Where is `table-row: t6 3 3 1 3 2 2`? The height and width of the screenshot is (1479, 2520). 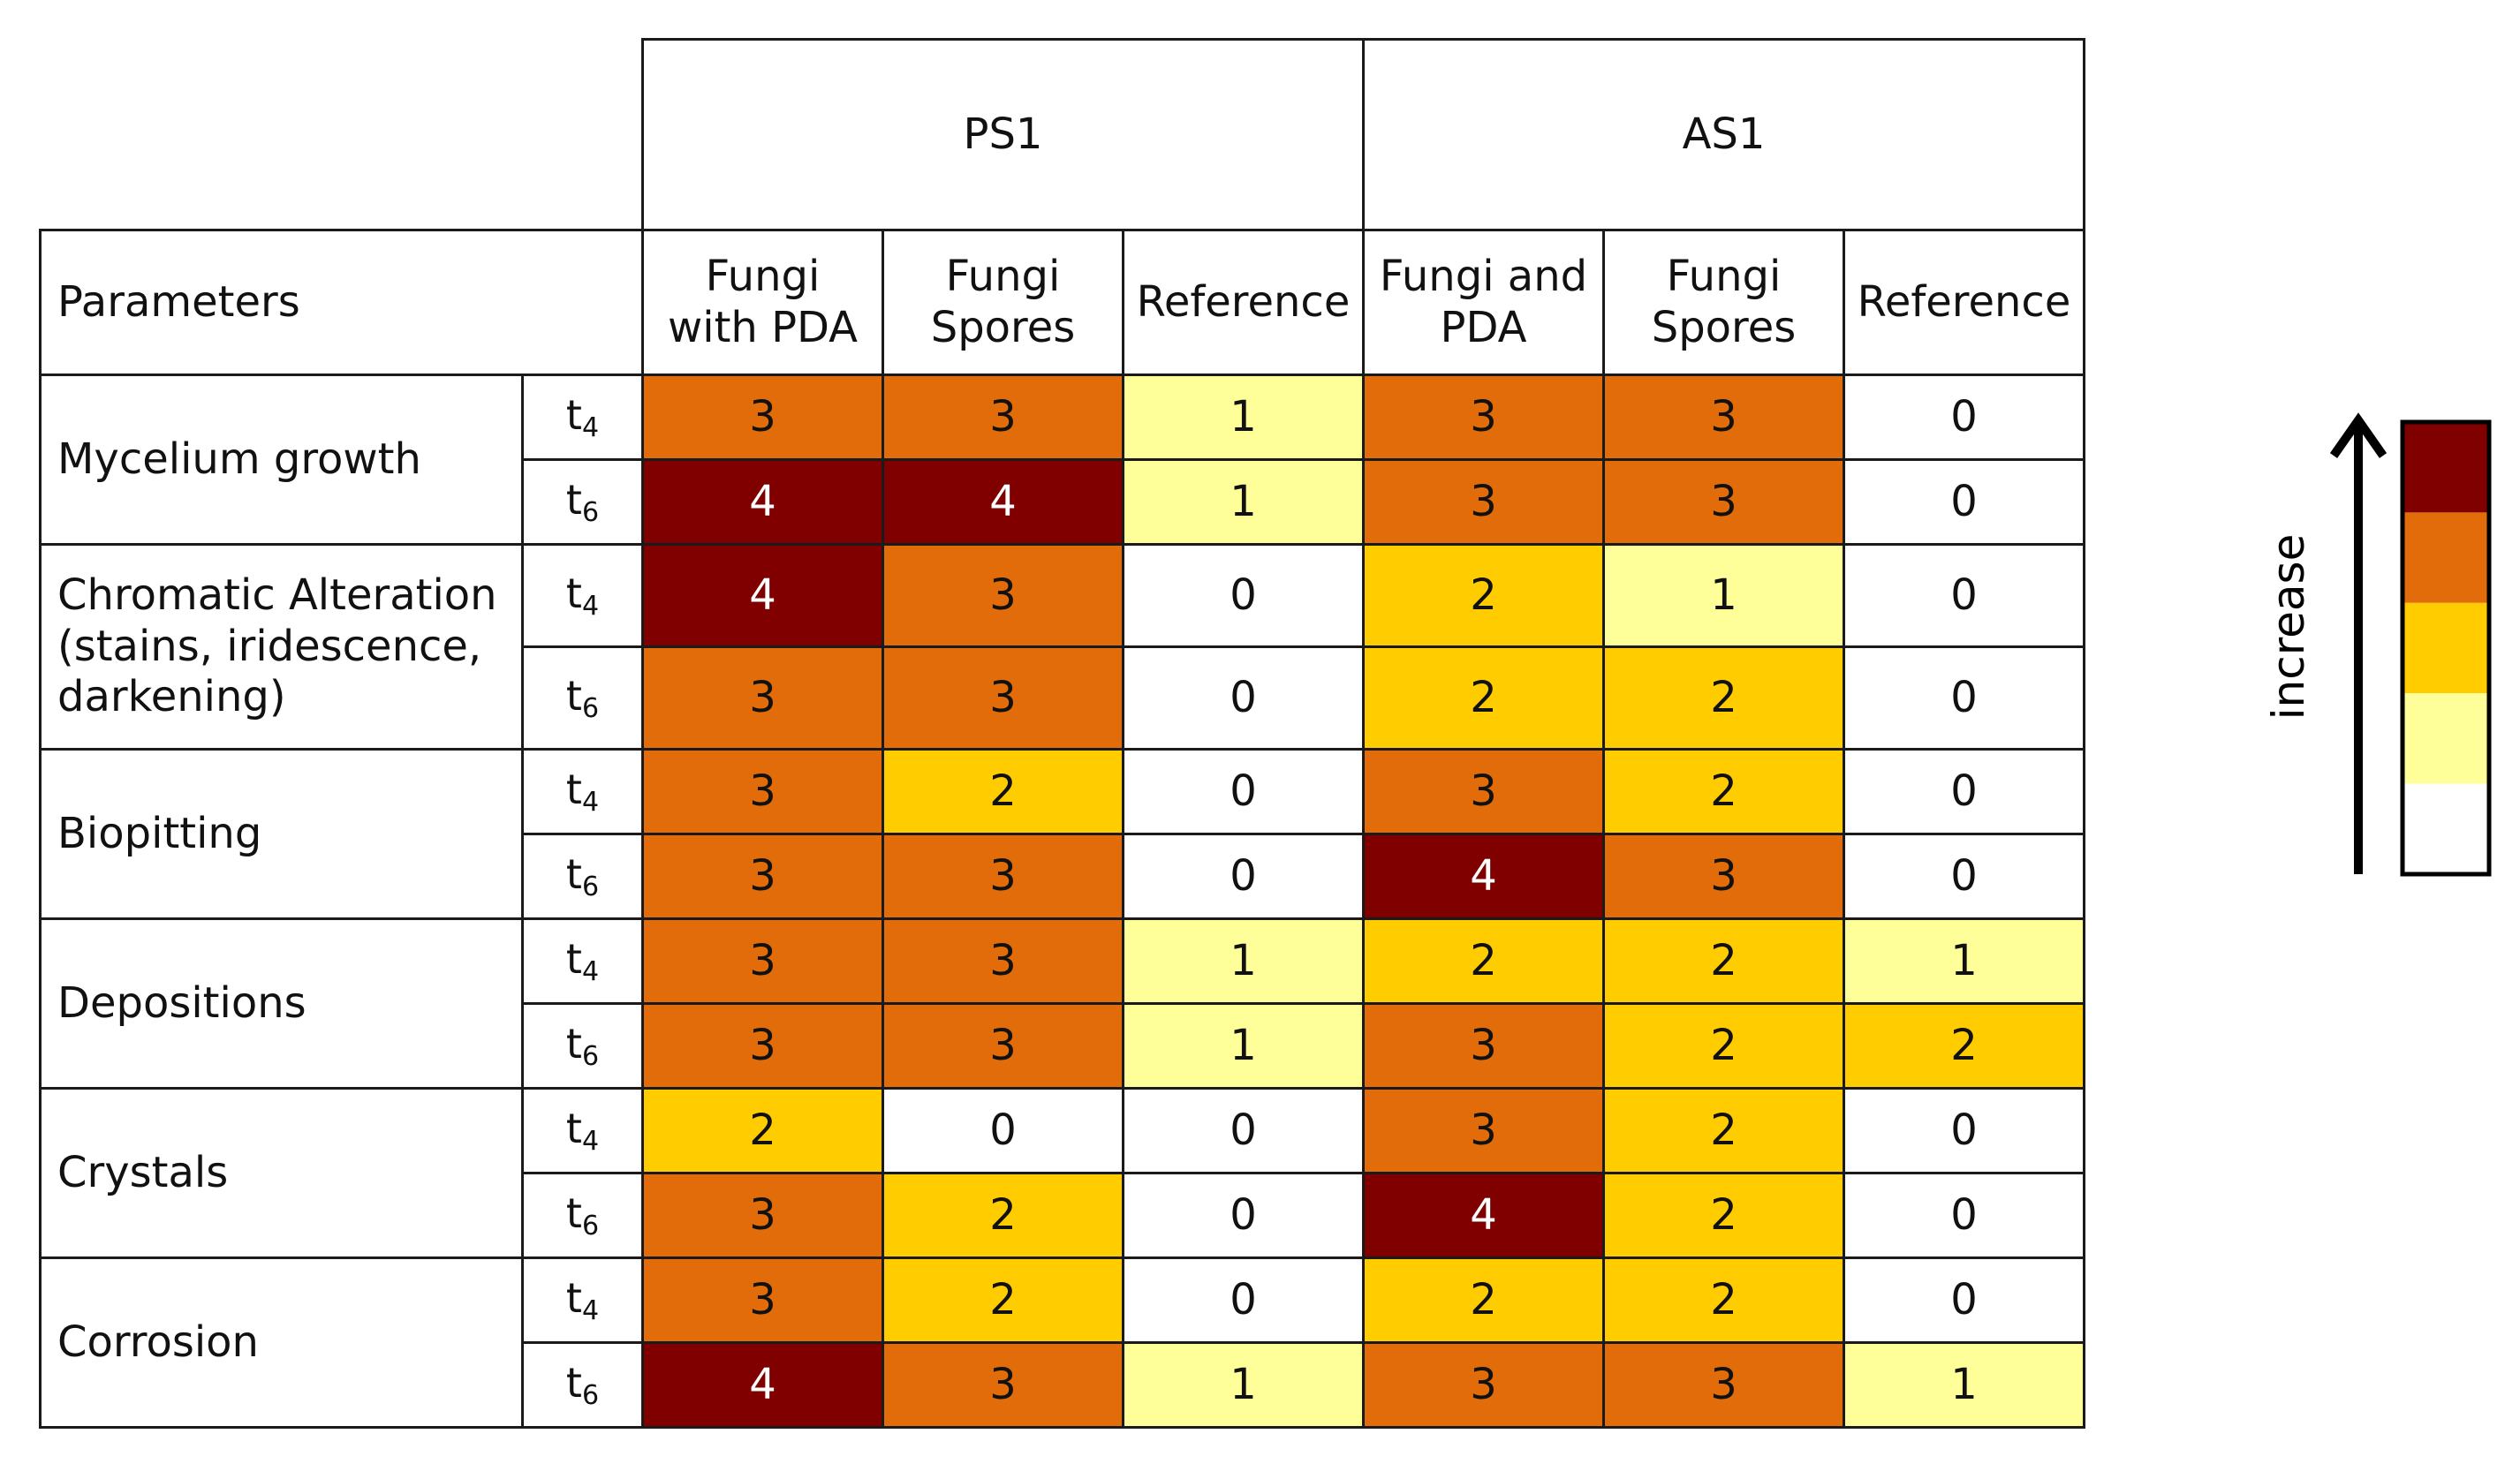 table-row: t6 3 3 1 3 2 2 is located at coordinates (1063, 1046).